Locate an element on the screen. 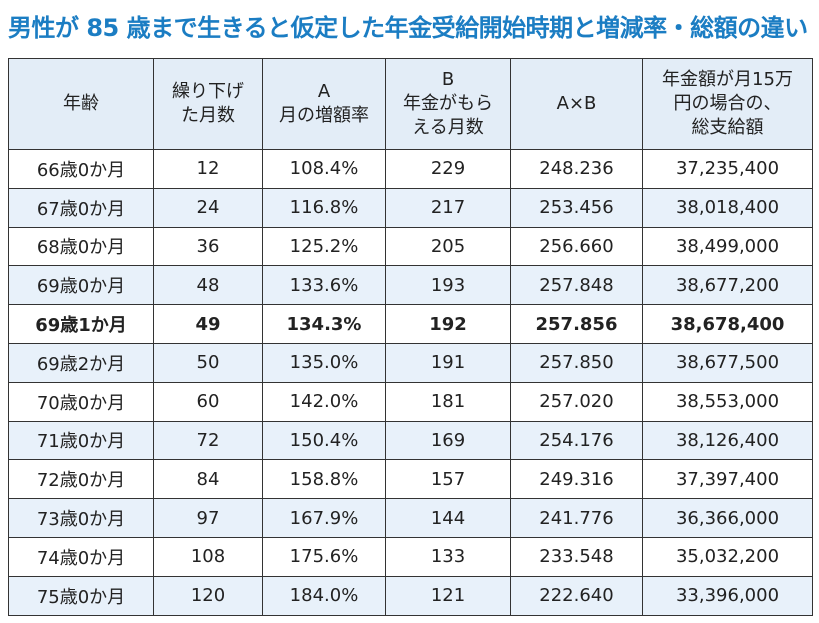 Image resolution: width=819 pixels, height=623 pixels. table-cell: 69歳2か月 is located at coordinates (81, 362).